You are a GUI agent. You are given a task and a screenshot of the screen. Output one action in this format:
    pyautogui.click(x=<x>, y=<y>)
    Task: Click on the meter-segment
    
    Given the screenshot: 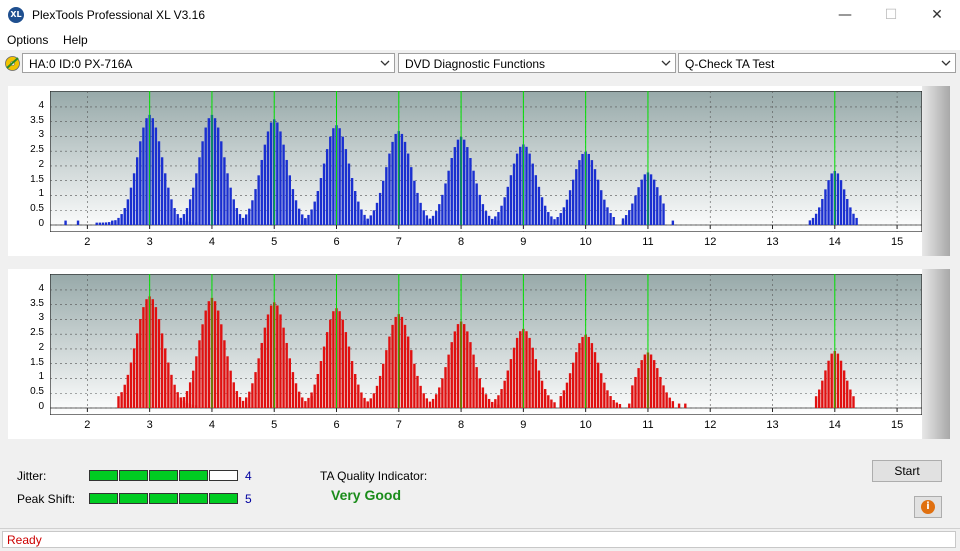 What is the action you would take?
    pyautogui.click(x=163, y=498)
    